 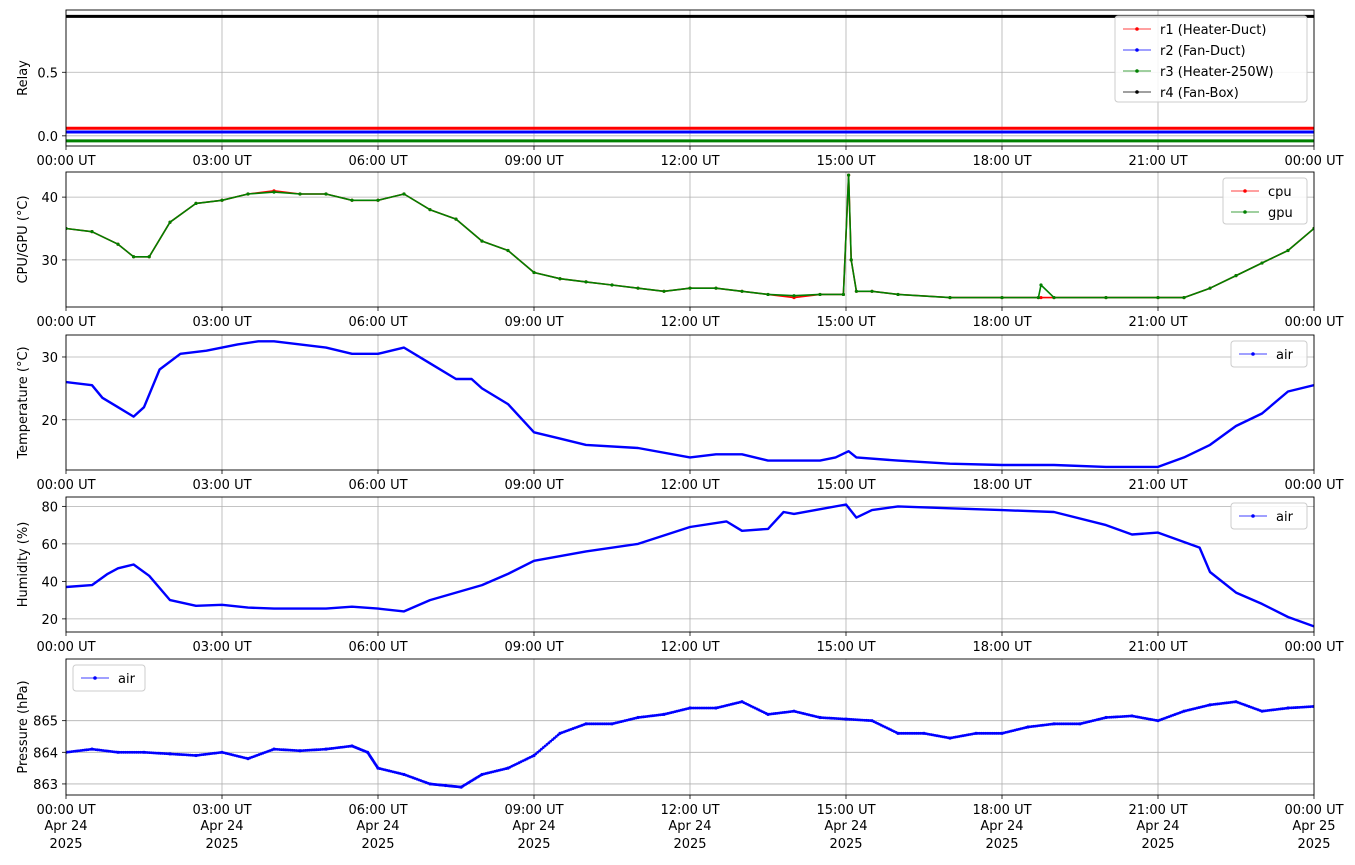 I want to click on y-axis-label: Relay, so click(x=23, y=78).